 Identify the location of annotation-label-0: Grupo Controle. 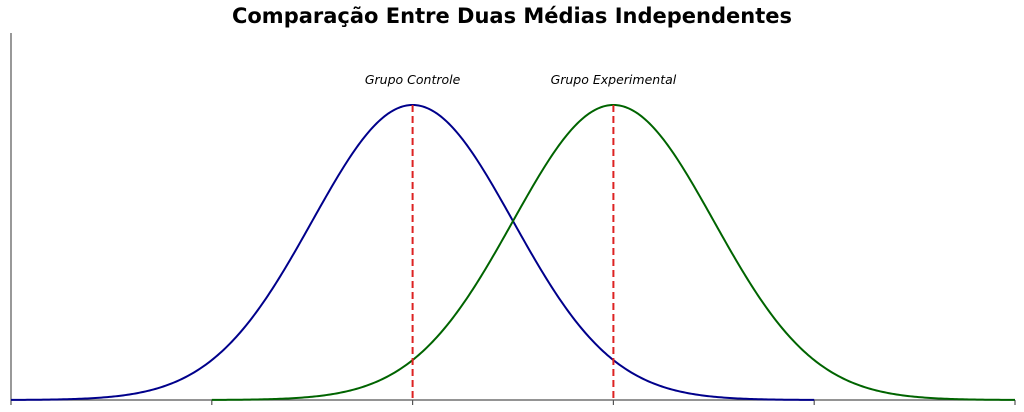
(413, 79).